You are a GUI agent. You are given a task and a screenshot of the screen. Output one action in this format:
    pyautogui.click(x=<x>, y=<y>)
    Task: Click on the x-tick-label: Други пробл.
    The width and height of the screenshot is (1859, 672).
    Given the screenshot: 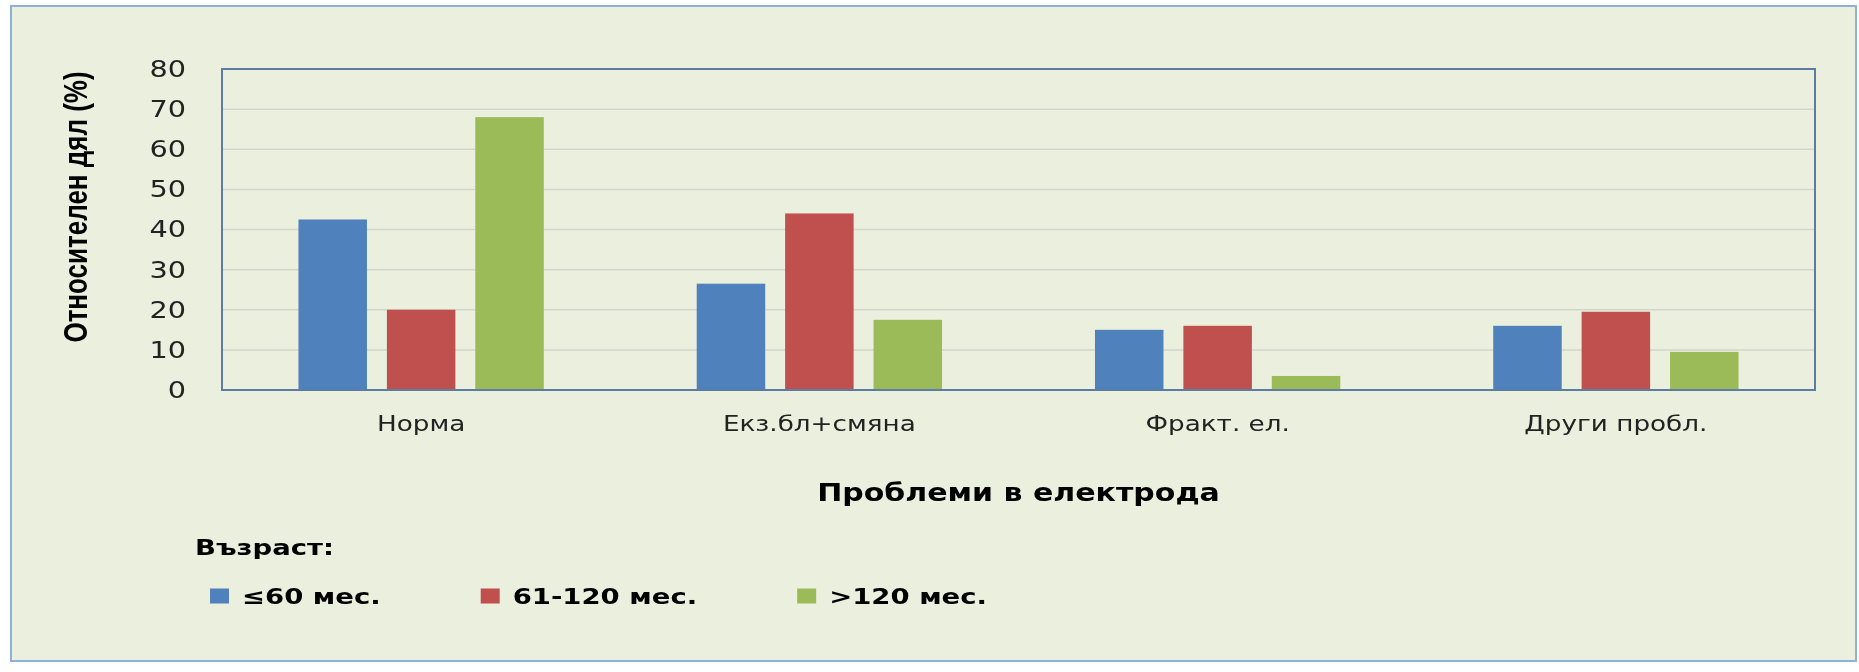 What is the action you would take?
    pyautogui.click(x=1616, y=424)
    